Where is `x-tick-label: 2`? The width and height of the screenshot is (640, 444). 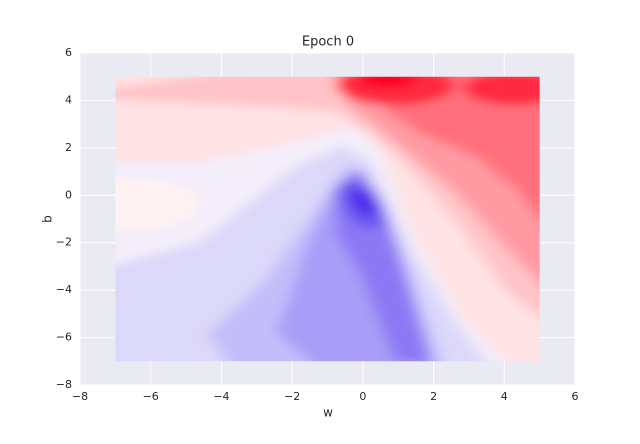 x-tick-label: 2 is located at coordinates (433, 396).